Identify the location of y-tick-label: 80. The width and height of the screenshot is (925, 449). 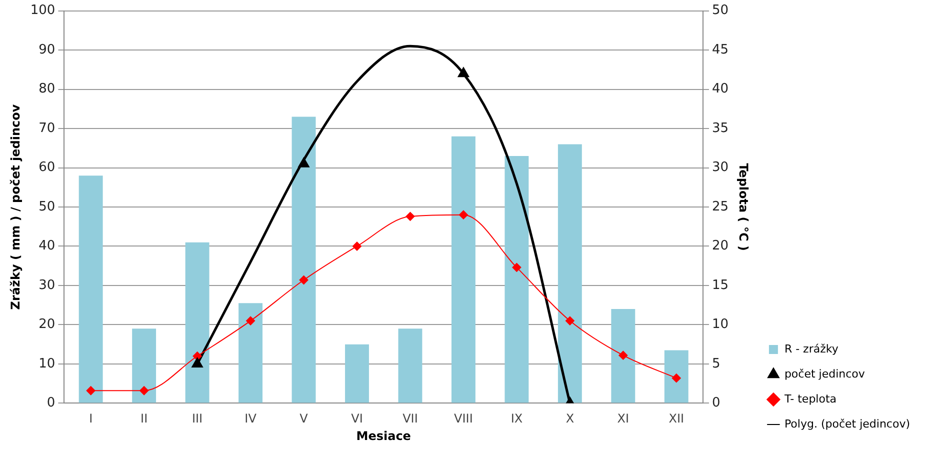
(47, 89).